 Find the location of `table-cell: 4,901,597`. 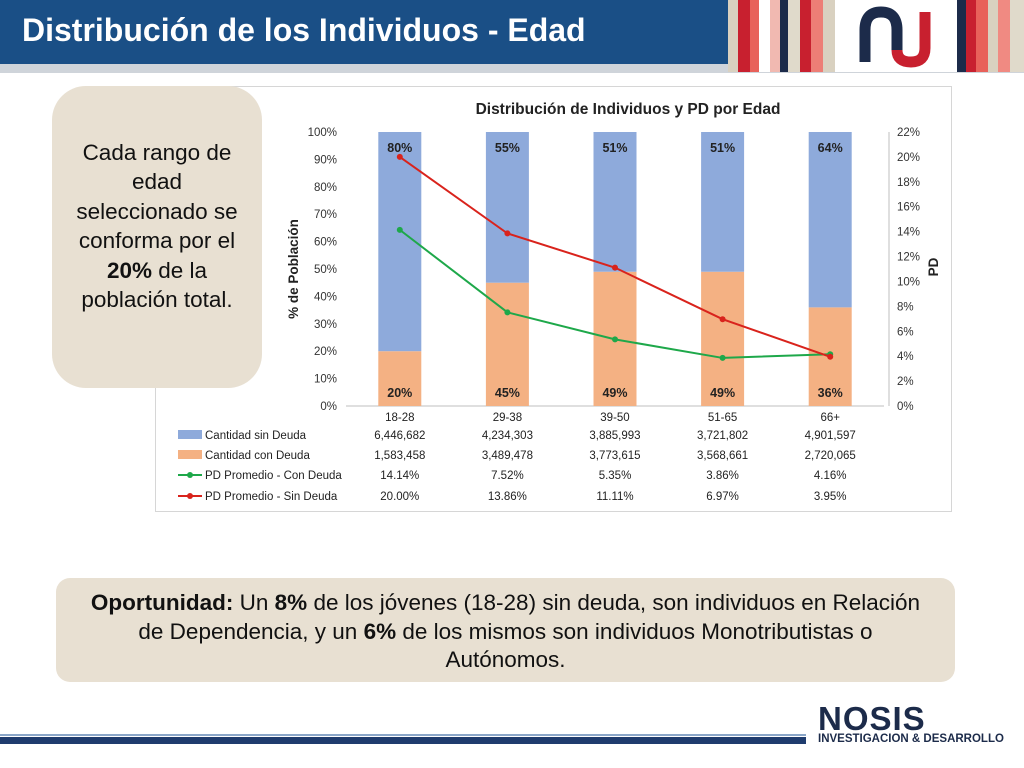

table-cell: 4,901,597 is located at coordinates (830, 436).